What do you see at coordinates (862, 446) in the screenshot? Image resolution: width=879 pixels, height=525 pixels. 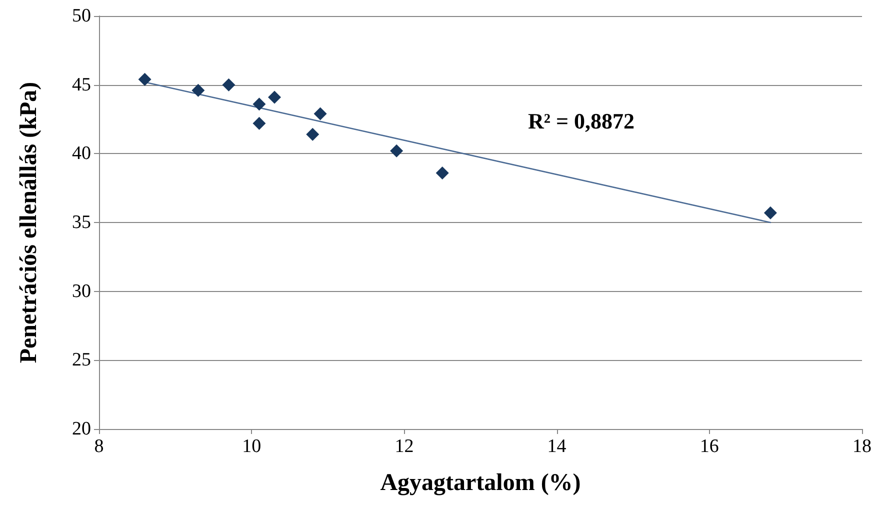 I see `x-tick-label: 18` at bounding box center [862, 446].